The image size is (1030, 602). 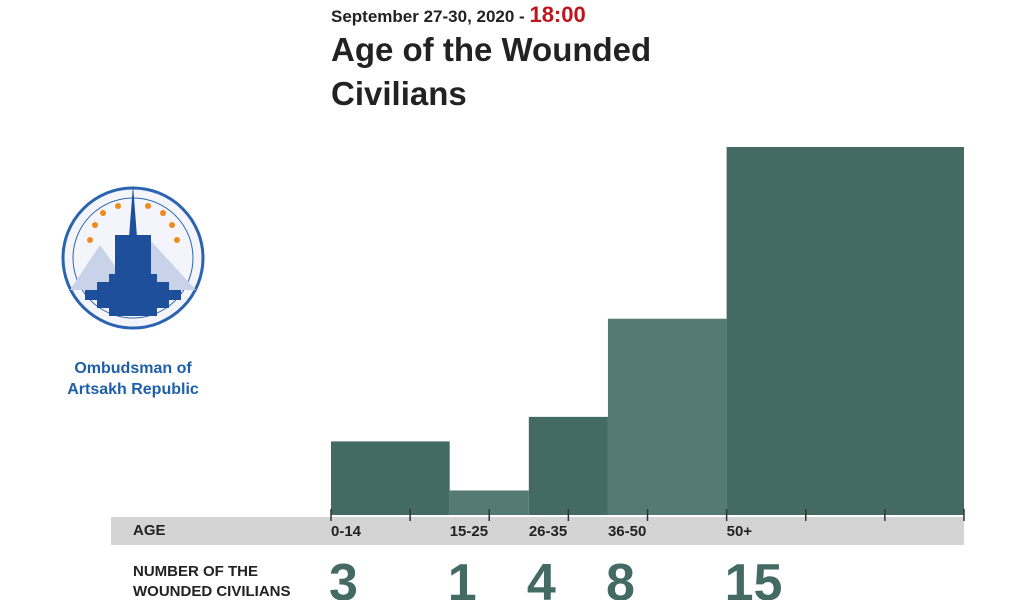 What do you see at coordinates (346, 531) in the screenshot?
I see `category-label: 0-14` at bounding box center [346, 531].